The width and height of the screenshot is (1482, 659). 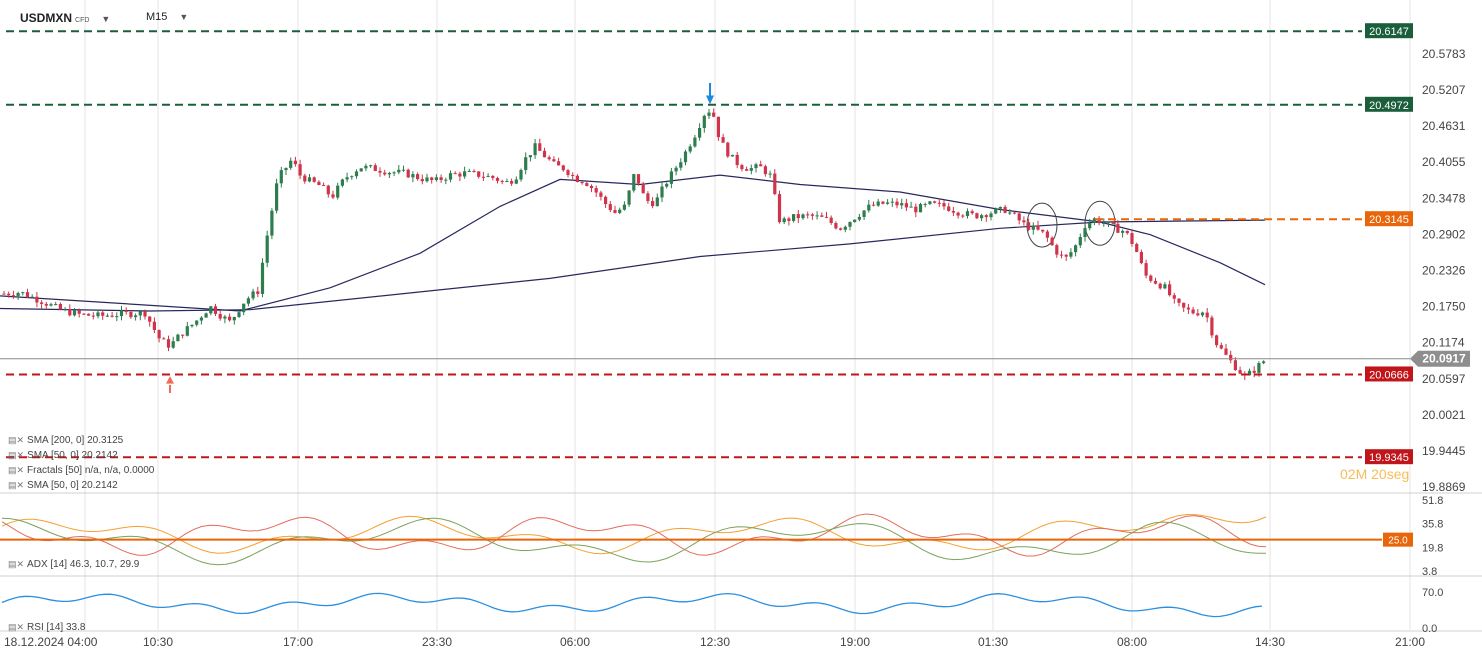 I want to click on legend-sma200: ▤✕ SMA [200, 0] 20.3125, so click(x=66, y=440).